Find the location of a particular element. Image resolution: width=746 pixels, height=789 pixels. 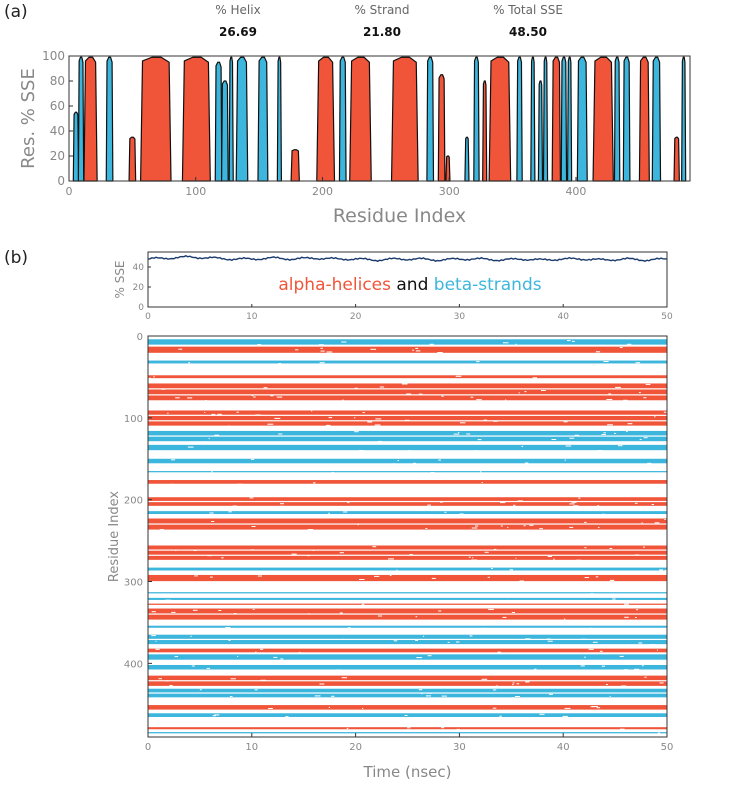

y-tick-label: 40 is located at coordinates (139, 268).